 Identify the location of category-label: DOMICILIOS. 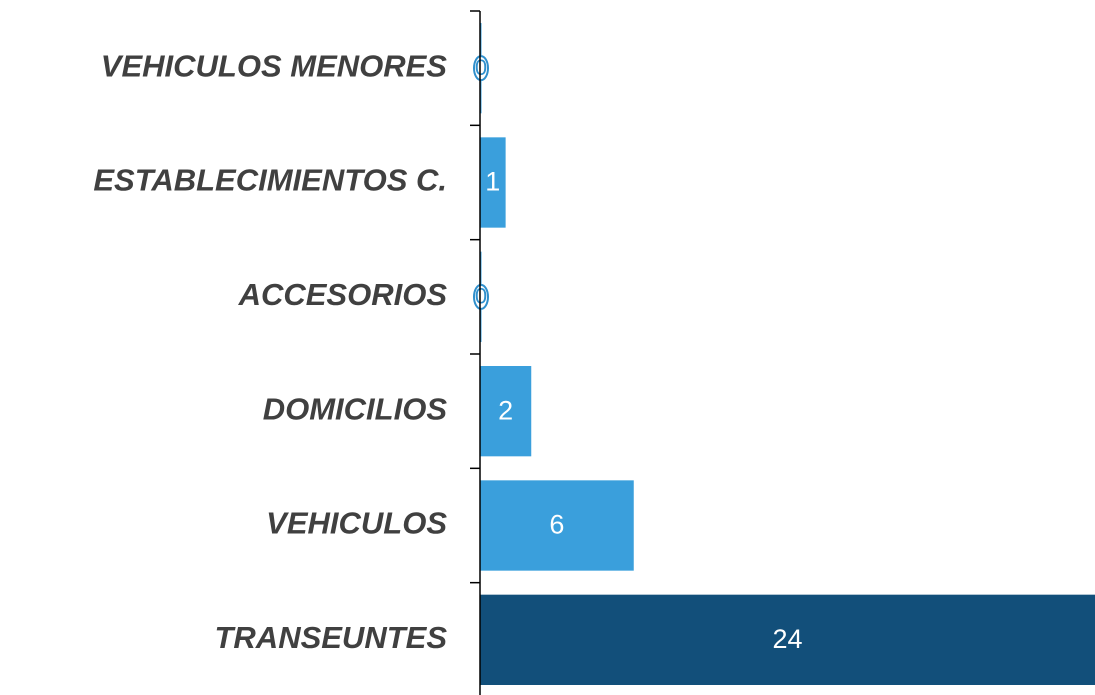
(355, 408).